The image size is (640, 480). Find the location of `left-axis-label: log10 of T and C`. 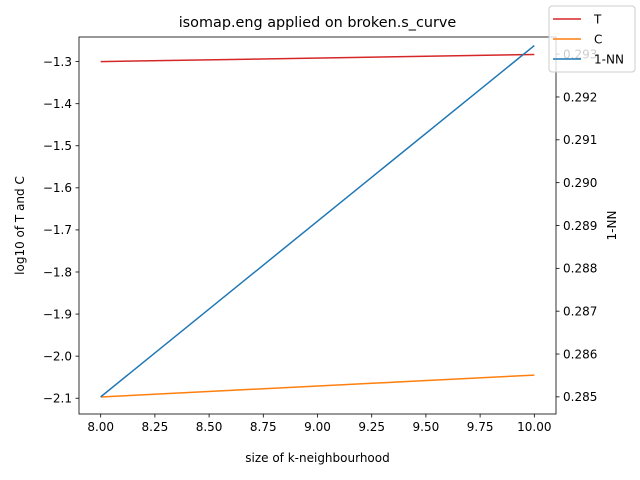

left-axis-label: log10 of T and C is located at coordinates (20, 225).